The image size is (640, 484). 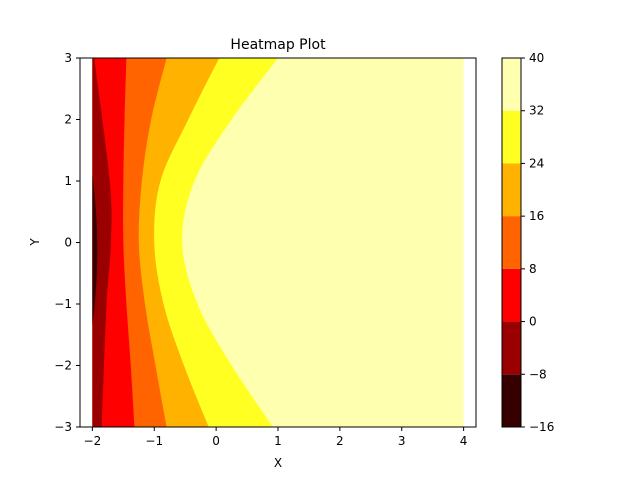 What do you see at coordinates (278, 45) in the screenshot?
I see `chart-title: Heatmap Plot` at bounding box center [278, 45].